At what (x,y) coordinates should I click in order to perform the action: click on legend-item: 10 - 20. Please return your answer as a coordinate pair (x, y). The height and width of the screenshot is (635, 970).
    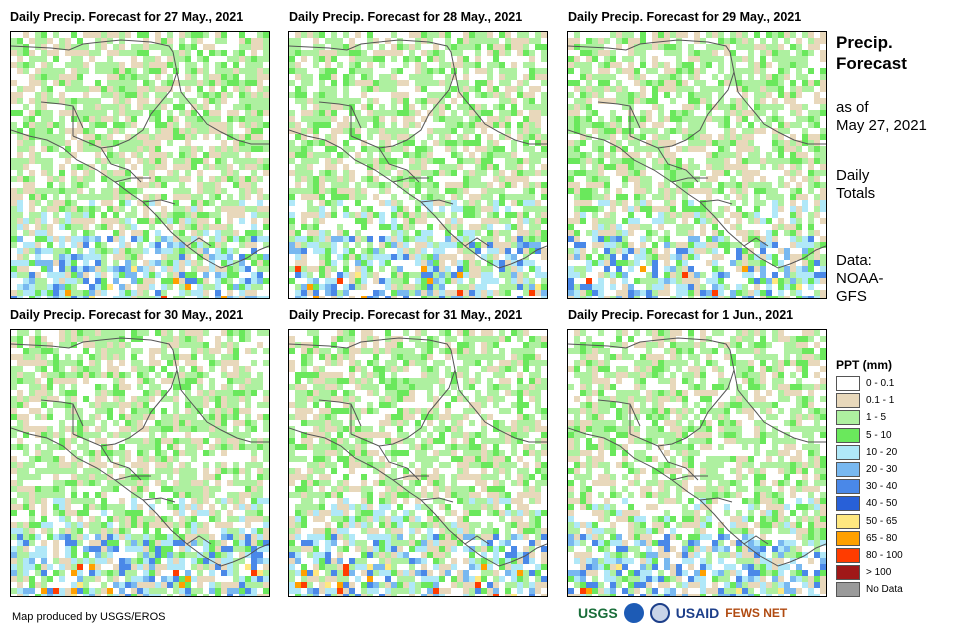
    Looking at the image, I should click on (869, 452).